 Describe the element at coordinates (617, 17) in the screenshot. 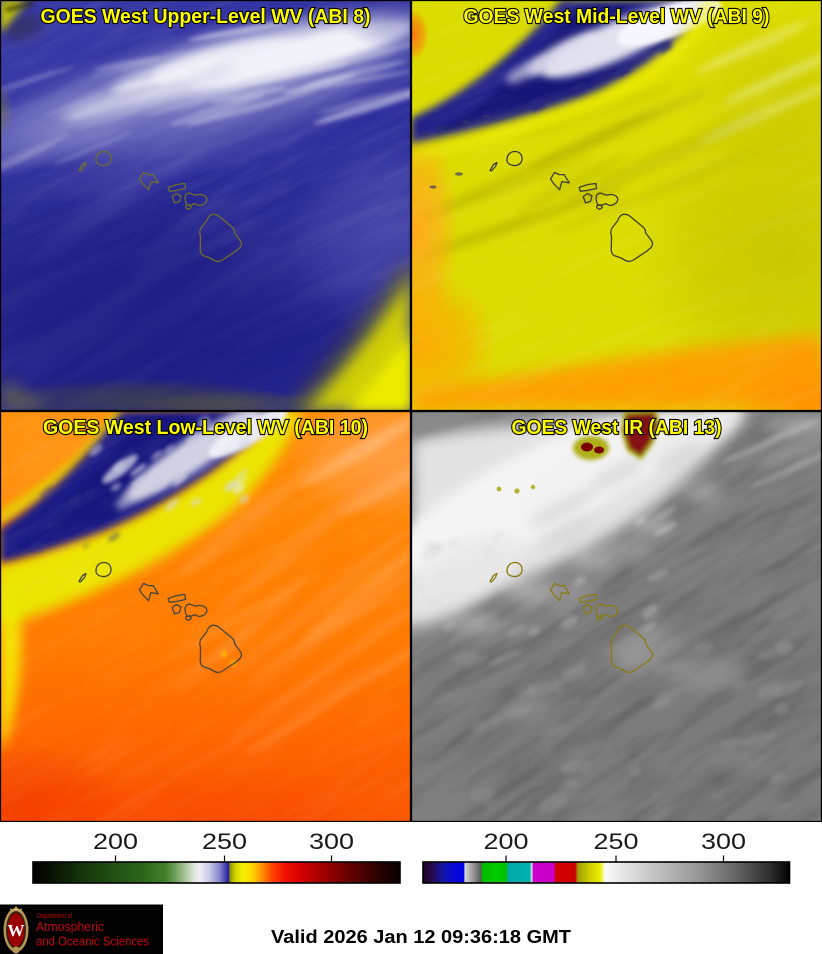

I see `svg-text: GOES West Mid-Level WV (ABI 9)` at that location.